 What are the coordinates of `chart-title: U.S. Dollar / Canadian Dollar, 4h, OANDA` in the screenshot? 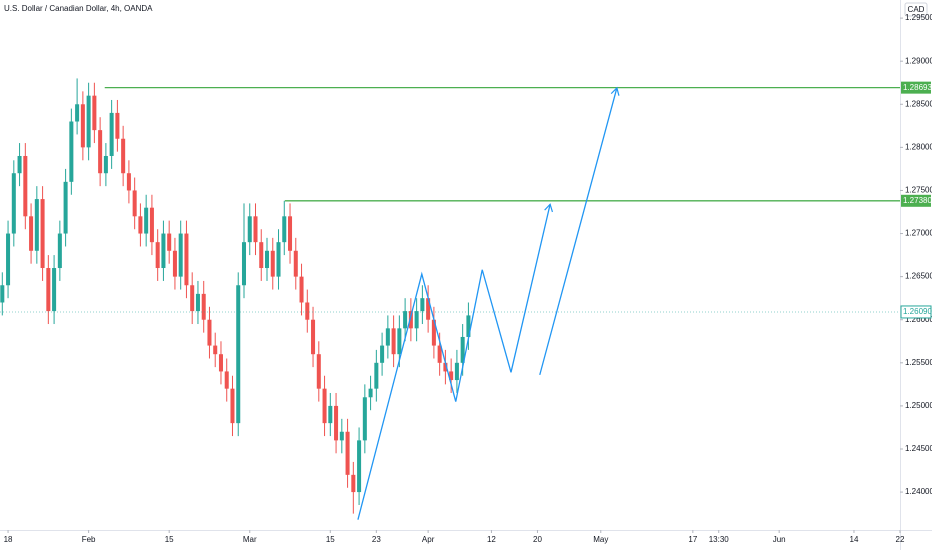 It's located at (78, 8).